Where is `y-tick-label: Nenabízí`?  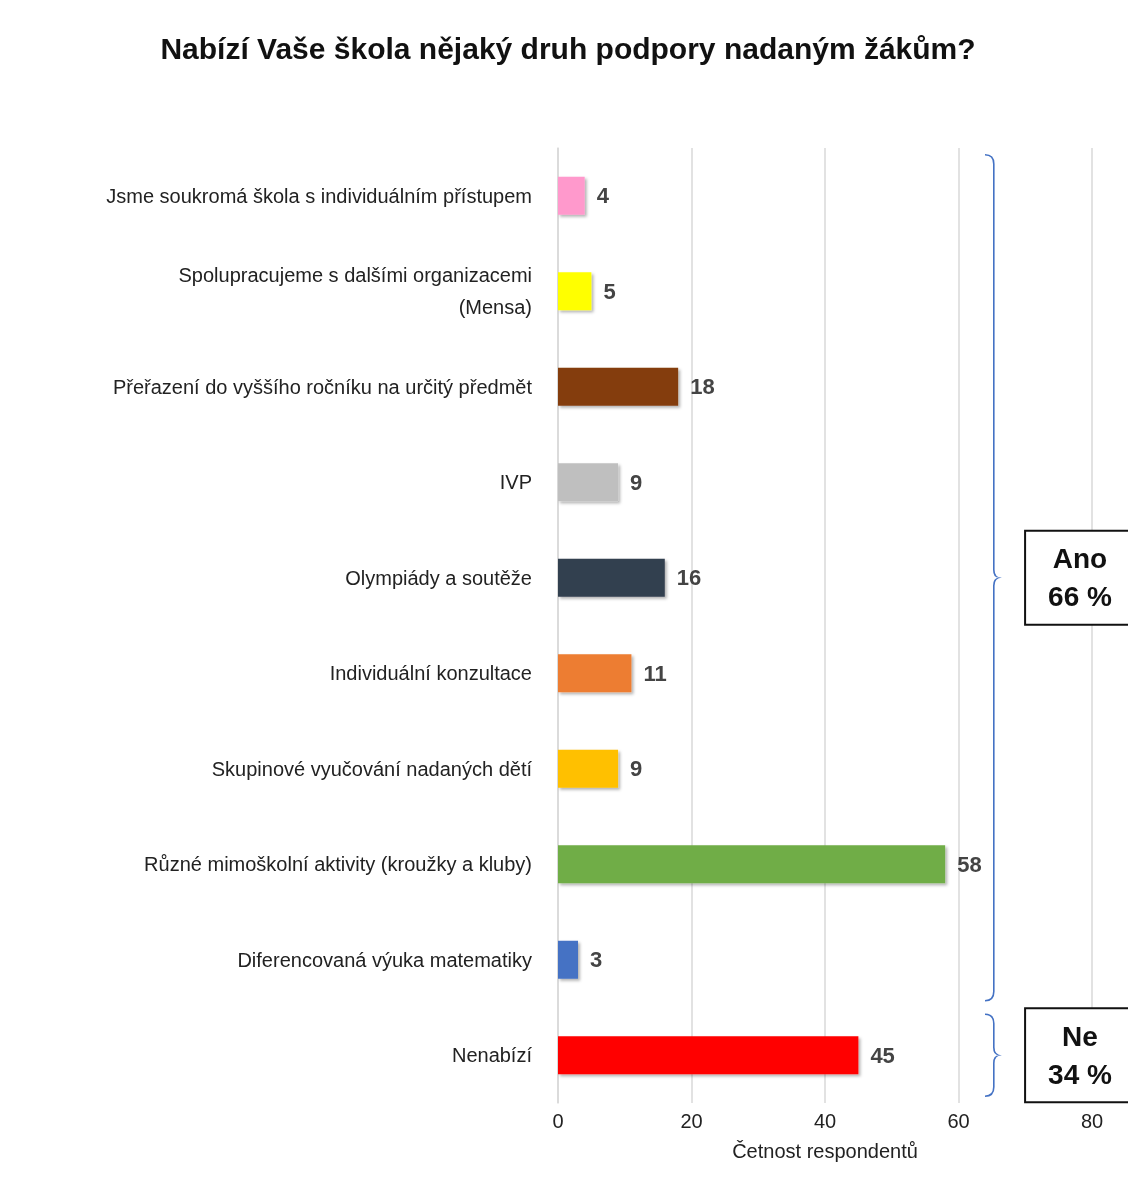
y-tick-label: Nenabízí is located at coordinates (492, 1055).